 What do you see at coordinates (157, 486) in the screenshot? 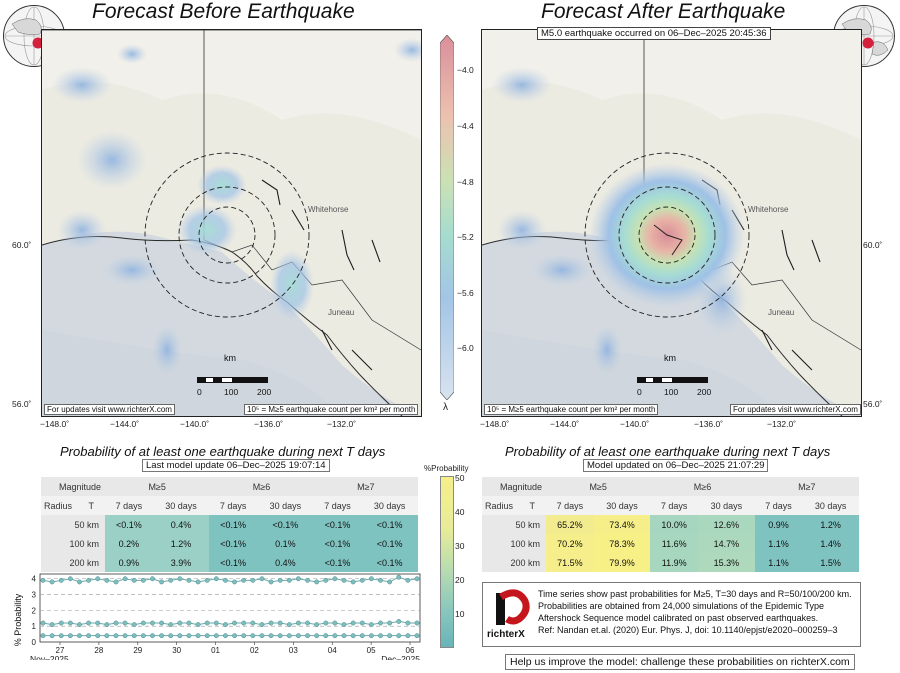
I see `left-header-m5: M≥5` at bounding box center [157, 486].